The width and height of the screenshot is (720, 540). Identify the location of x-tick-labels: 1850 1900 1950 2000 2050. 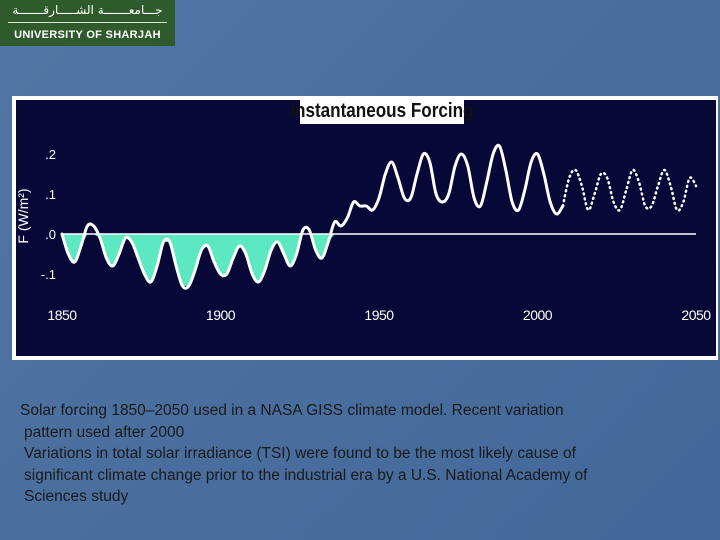
(379, 315).